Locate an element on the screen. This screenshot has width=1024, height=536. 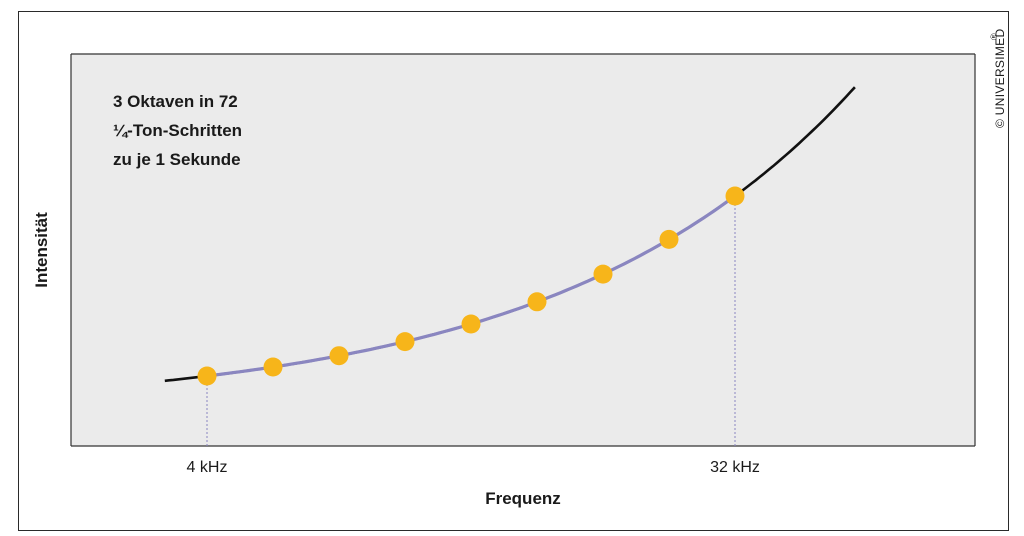
y-axis-title: Intensität is located at coordinates (41, 250).